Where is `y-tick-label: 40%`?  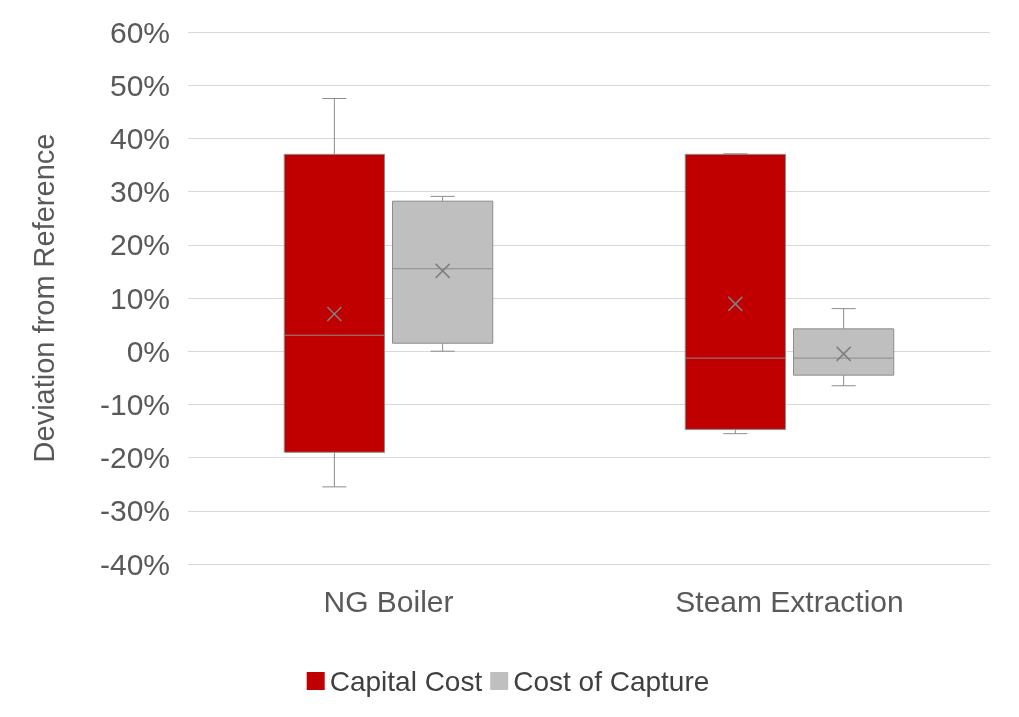 y-tick-label: 40% is located at coordinates (139, 138).